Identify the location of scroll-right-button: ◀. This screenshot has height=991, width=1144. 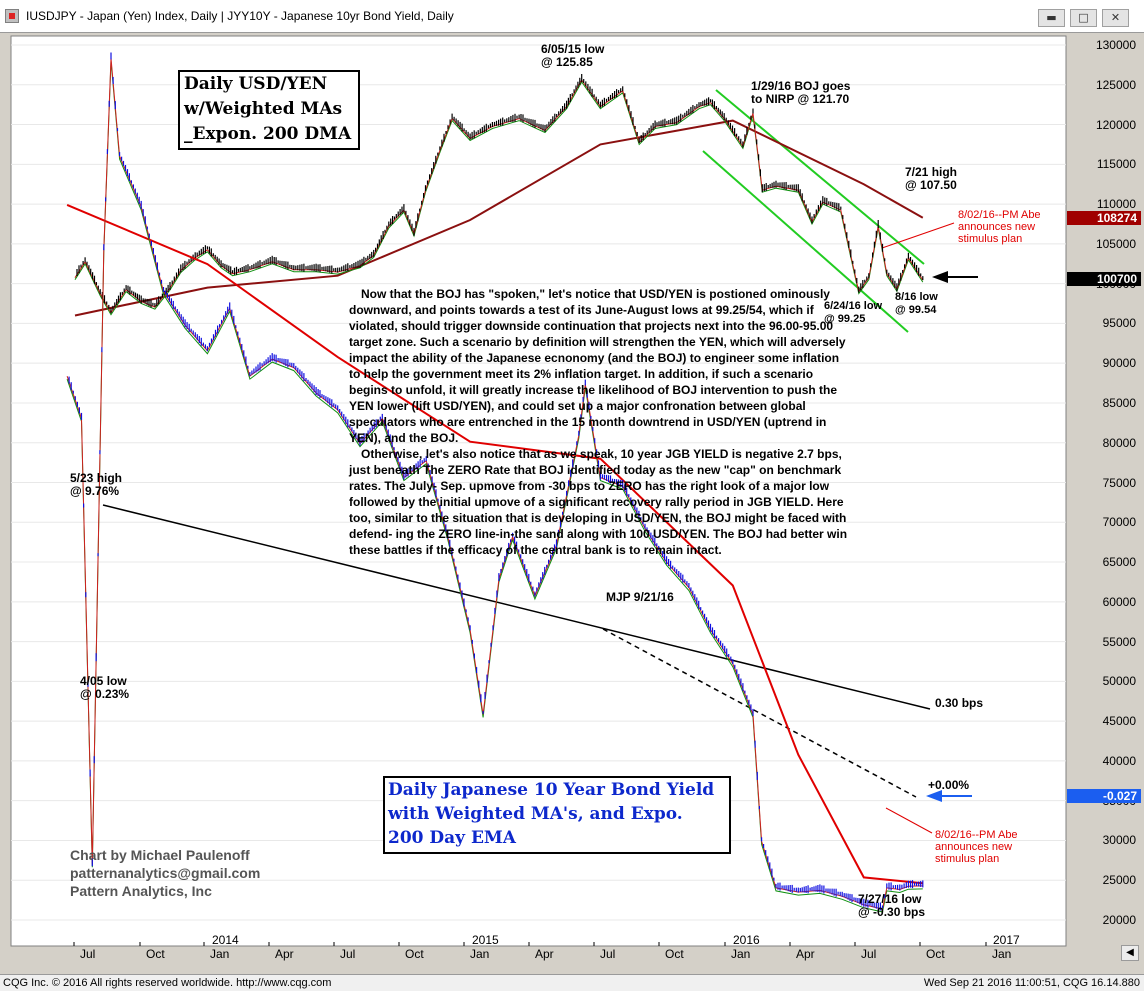
(1130, 953).